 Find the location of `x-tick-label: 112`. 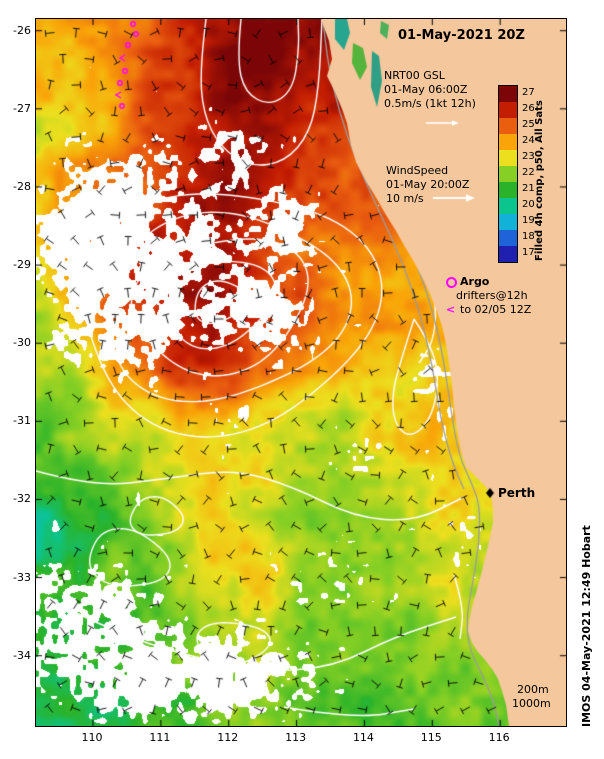

x-tick-label: 112 is located at coordinates (228, 737).